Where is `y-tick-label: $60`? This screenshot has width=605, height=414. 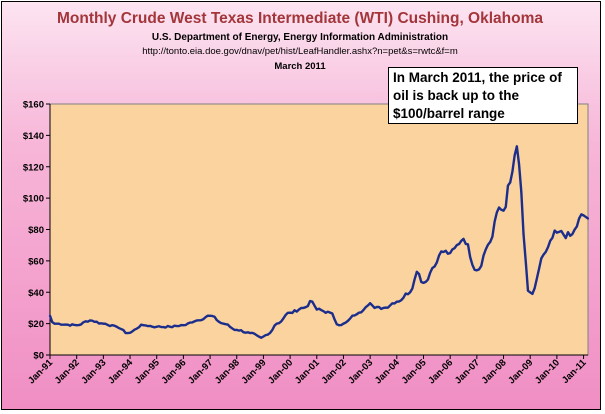
y-tick-label: $60 is located at coordinates (36, 261).